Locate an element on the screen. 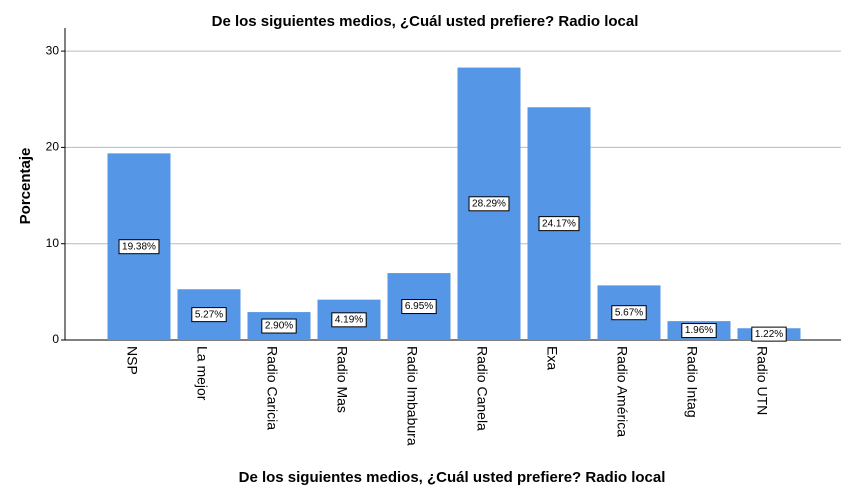  x-tick-label: Radio Imbabura is located at coordinates (412, 396).